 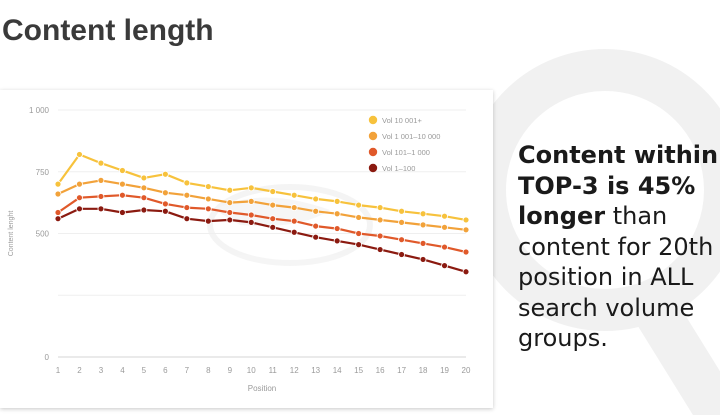 I want to click on callout-text-part: position in ALL, so click(x=606, y=277).